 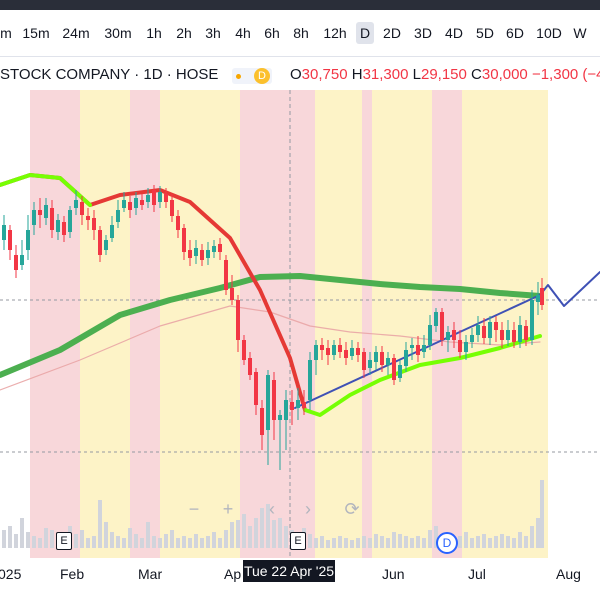 I want to click on dividend-badge: D, so click(x=447, y=543).